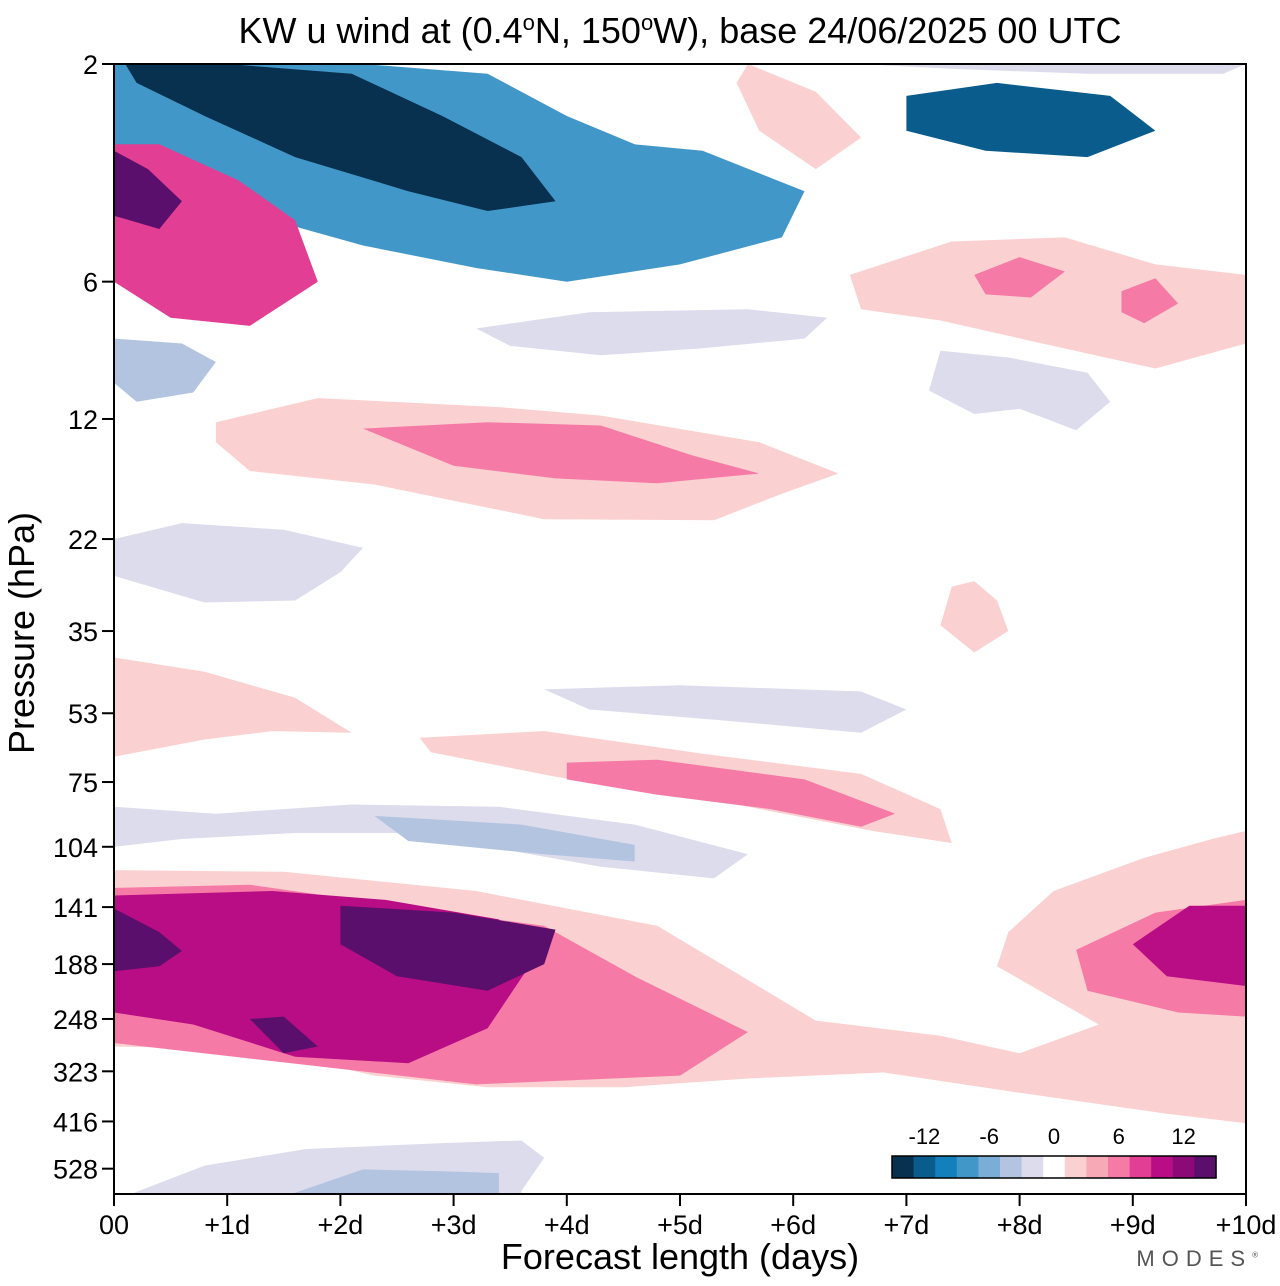 This screenshot has height=1286, width=1280. What do you see at coordinates (83, 420) in the screenshot?
I see `y-tick-label: 12` at bounding box center [83, 420].